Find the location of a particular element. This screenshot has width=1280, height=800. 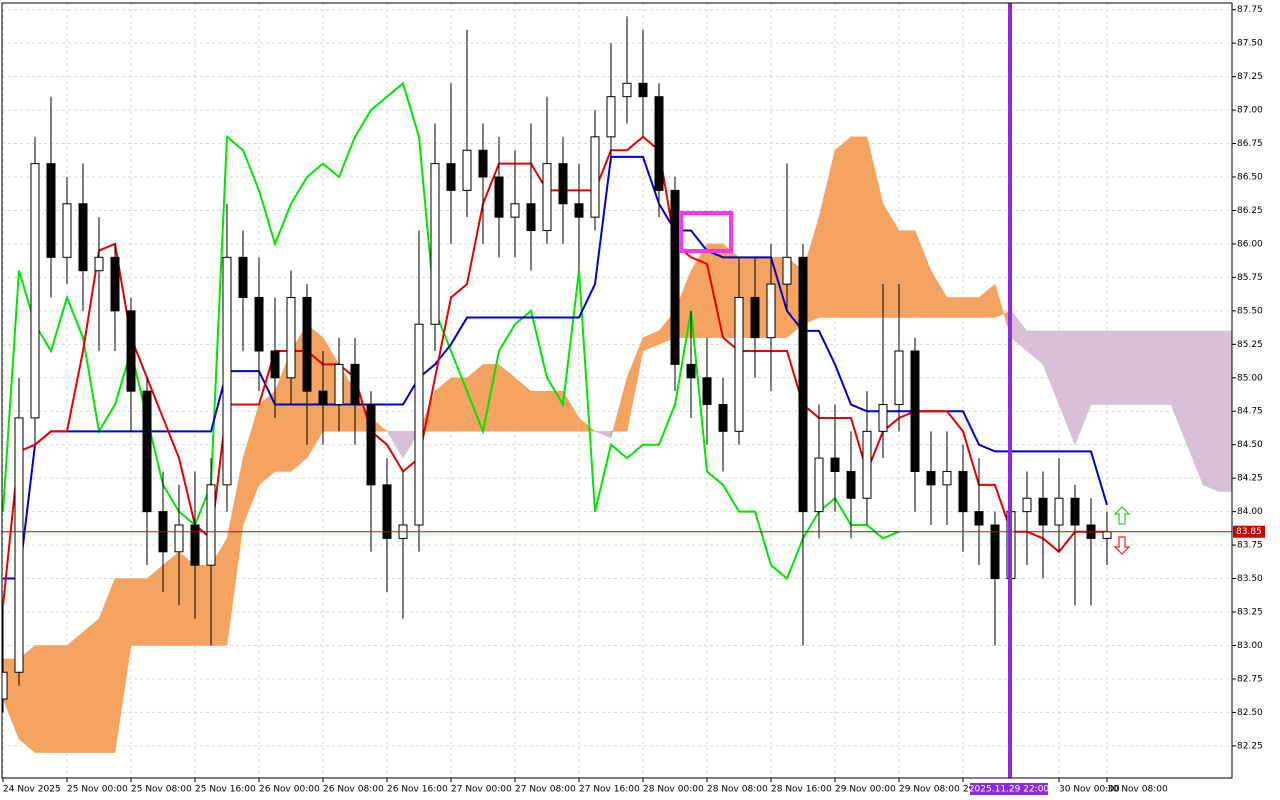

x-tick-label: 25 Nov 00:00 is located at coordinates (97, 790).